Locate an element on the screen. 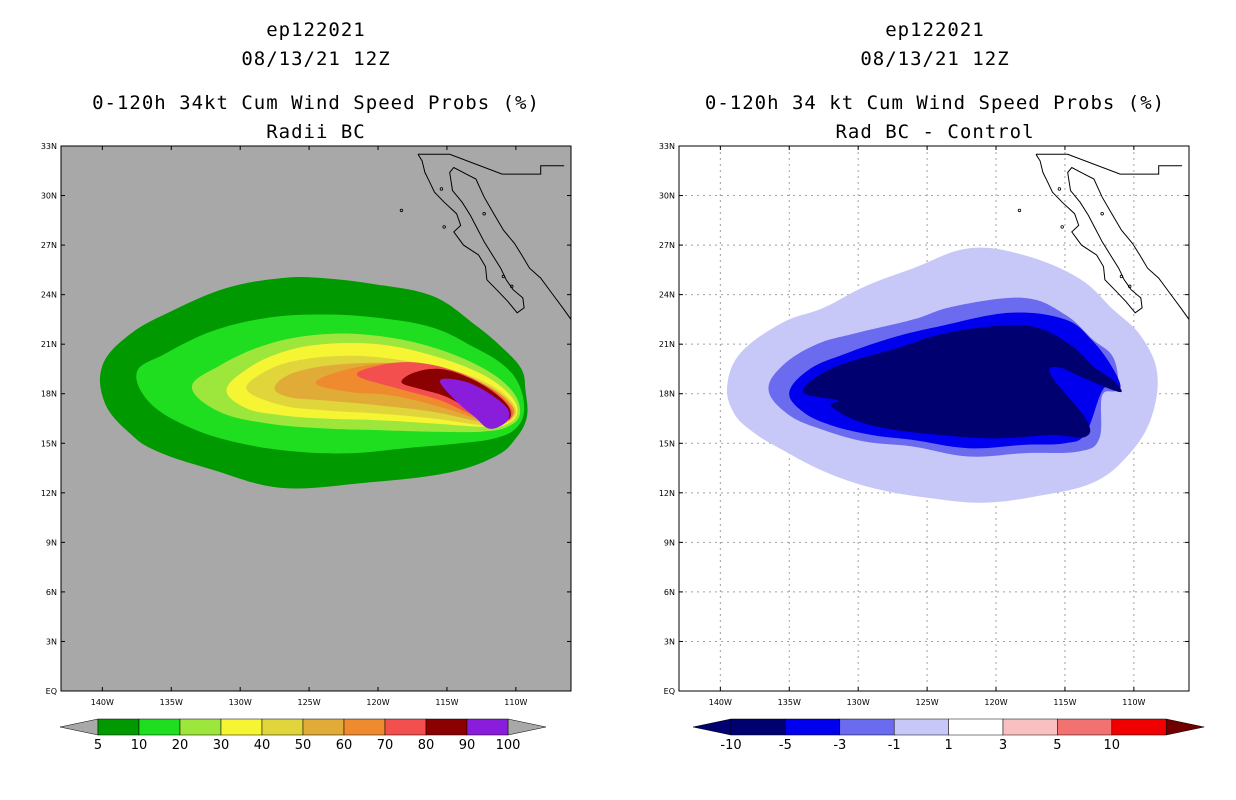 The height and width of the screenshot is (800, 1236). colorbar-label: 60 is located at coordinates (344, 745).